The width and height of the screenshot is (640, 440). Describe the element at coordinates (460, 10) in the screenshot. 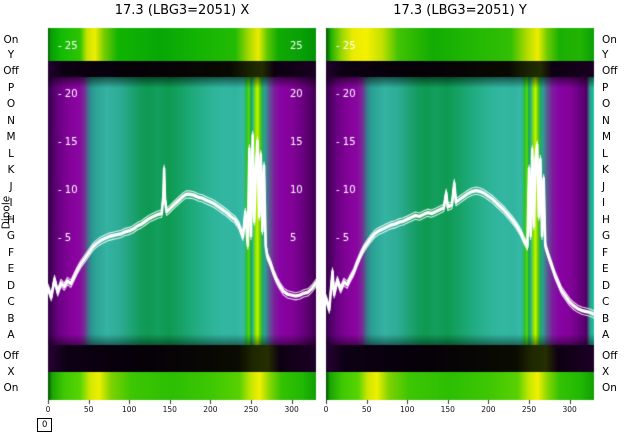

I see `right-panel-title: 17.3 (LBG3=2051) Y` at that location.